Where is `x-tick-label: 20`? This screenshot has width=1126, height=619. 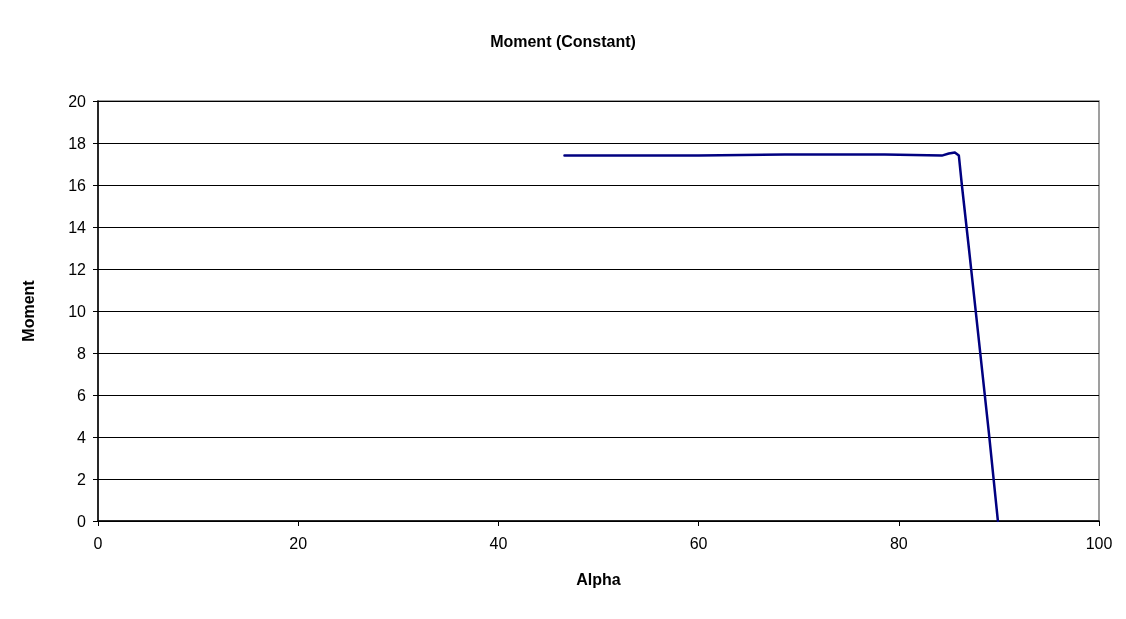 x-tick-label: 20 is located at coordinates (298, 543).